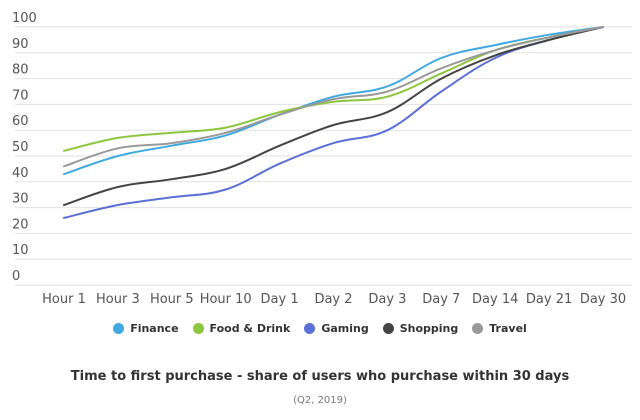  I want to click on legend-label: Finance, so click(154, 328).